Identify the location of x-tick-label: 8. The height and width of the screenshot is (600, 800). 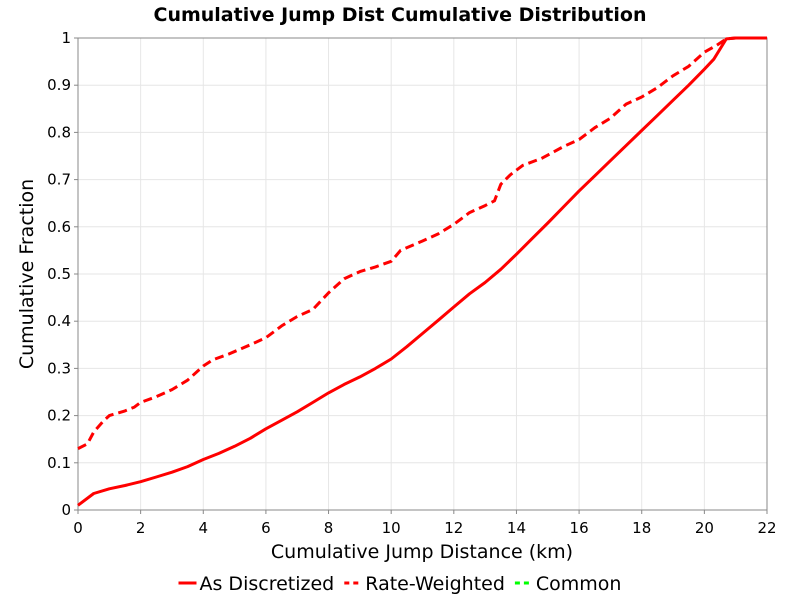
(329, 528).